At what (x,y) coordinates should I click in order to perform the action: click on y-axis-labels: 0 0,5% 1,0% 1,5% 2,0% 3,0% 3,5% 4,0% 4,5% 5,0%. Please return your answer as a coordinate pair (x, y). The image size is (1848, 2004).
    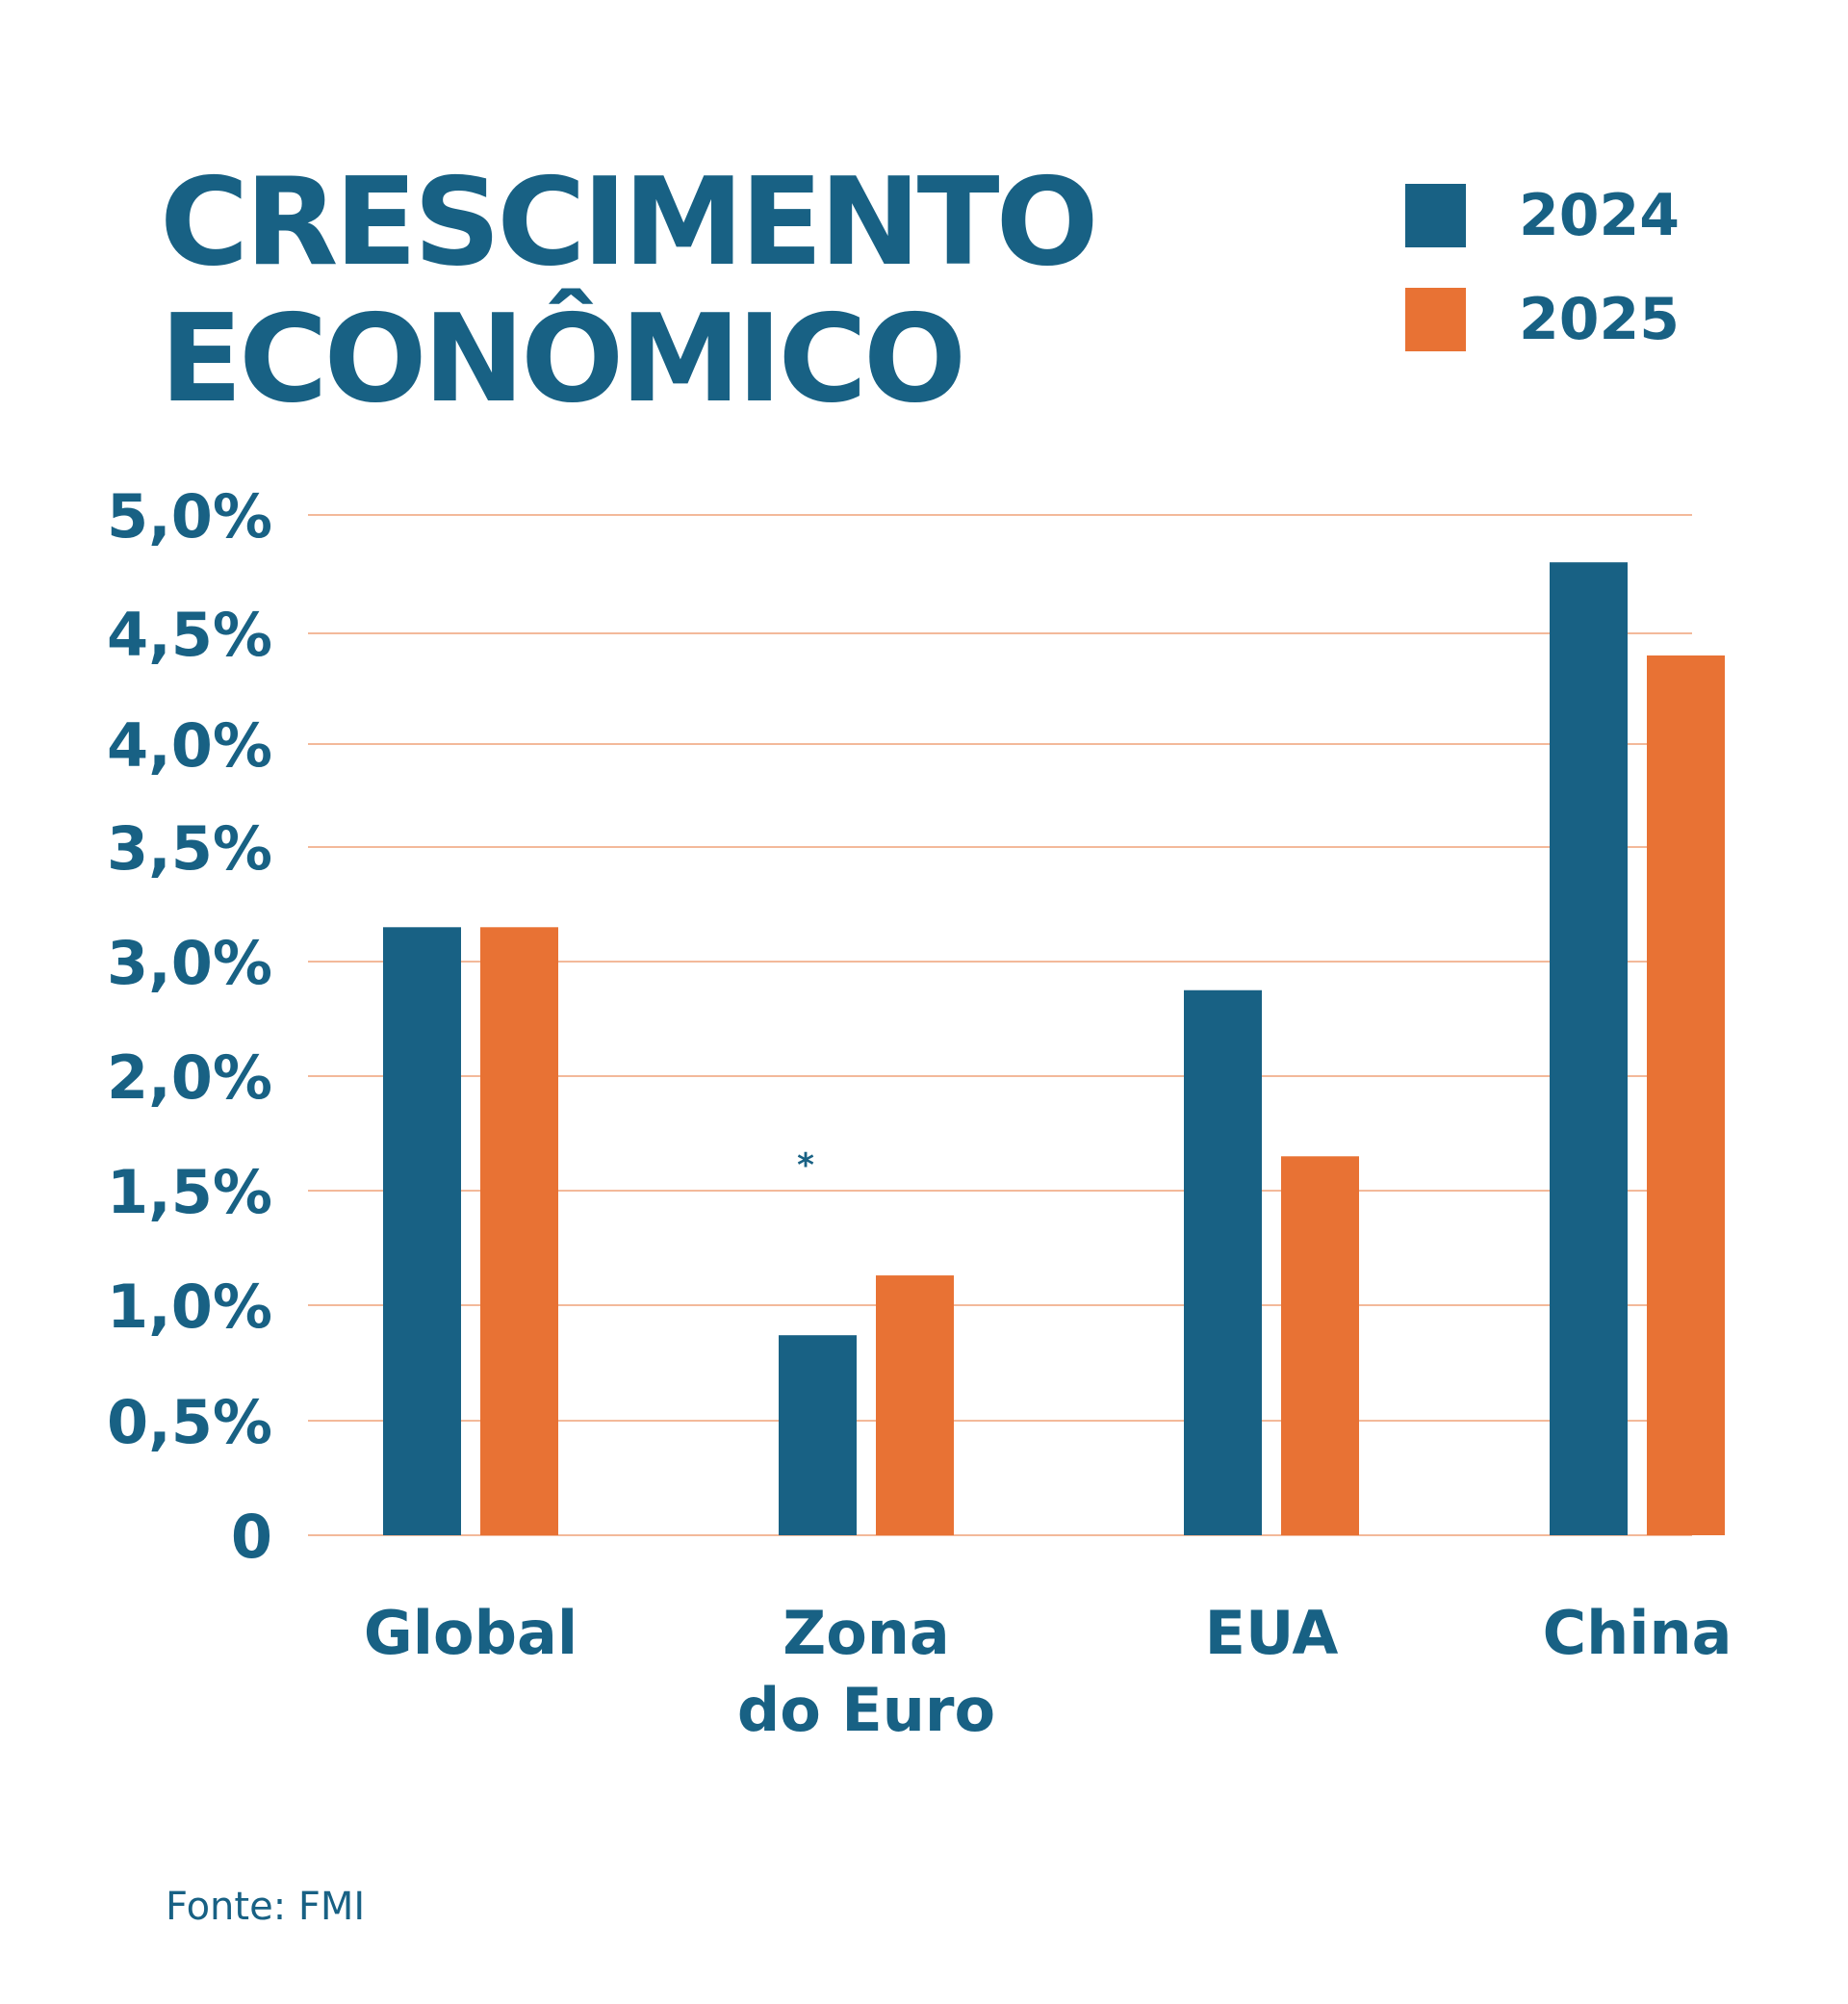
    Looking at the image, I should click on (189, 1026).